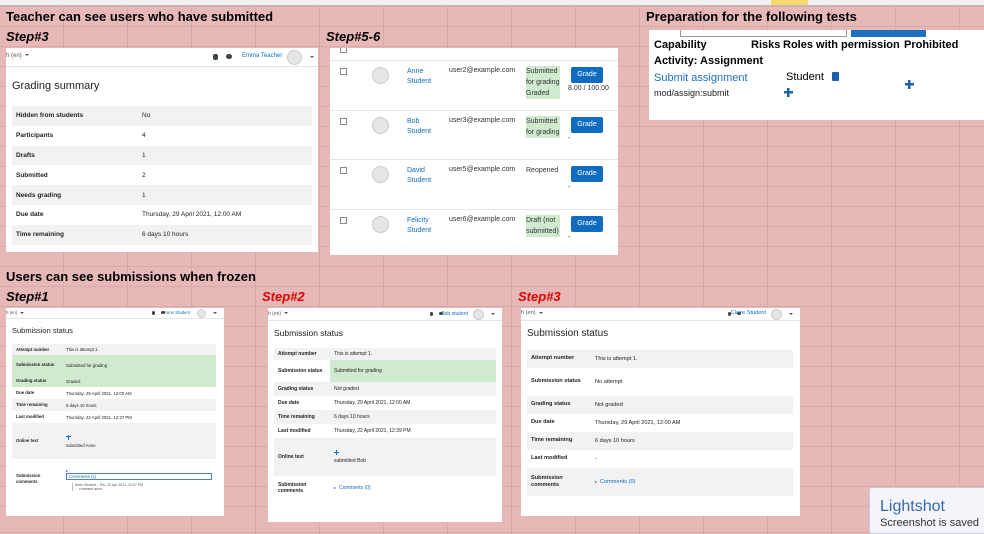 The width and height of the screenshot is (984, 534). Describe the element at coordinates (25, 393) in the screenshot. I see `row-label: Due date` at that location.